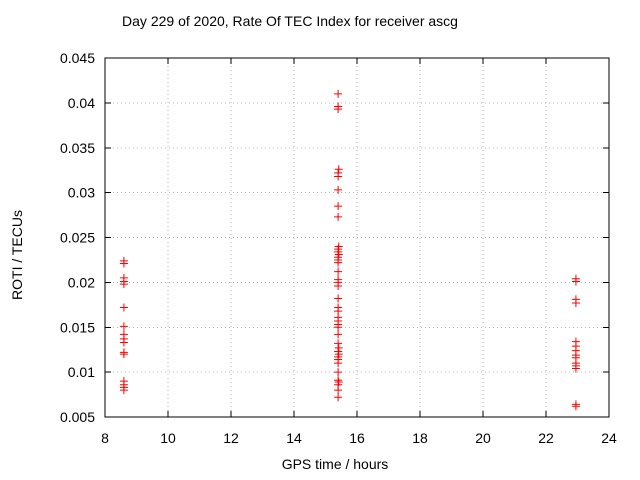 The height and width of the screenshot is (480, 640). I want to click on x-tick-label: 20, so click(483, 438).